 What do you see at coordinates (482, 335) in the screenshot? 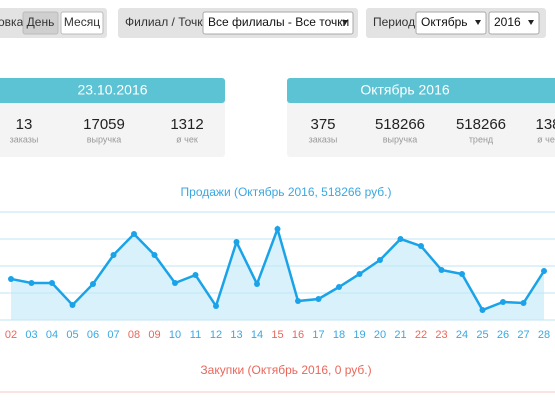
I see `x-tick-label: 25` at bounding box center [482, 335].